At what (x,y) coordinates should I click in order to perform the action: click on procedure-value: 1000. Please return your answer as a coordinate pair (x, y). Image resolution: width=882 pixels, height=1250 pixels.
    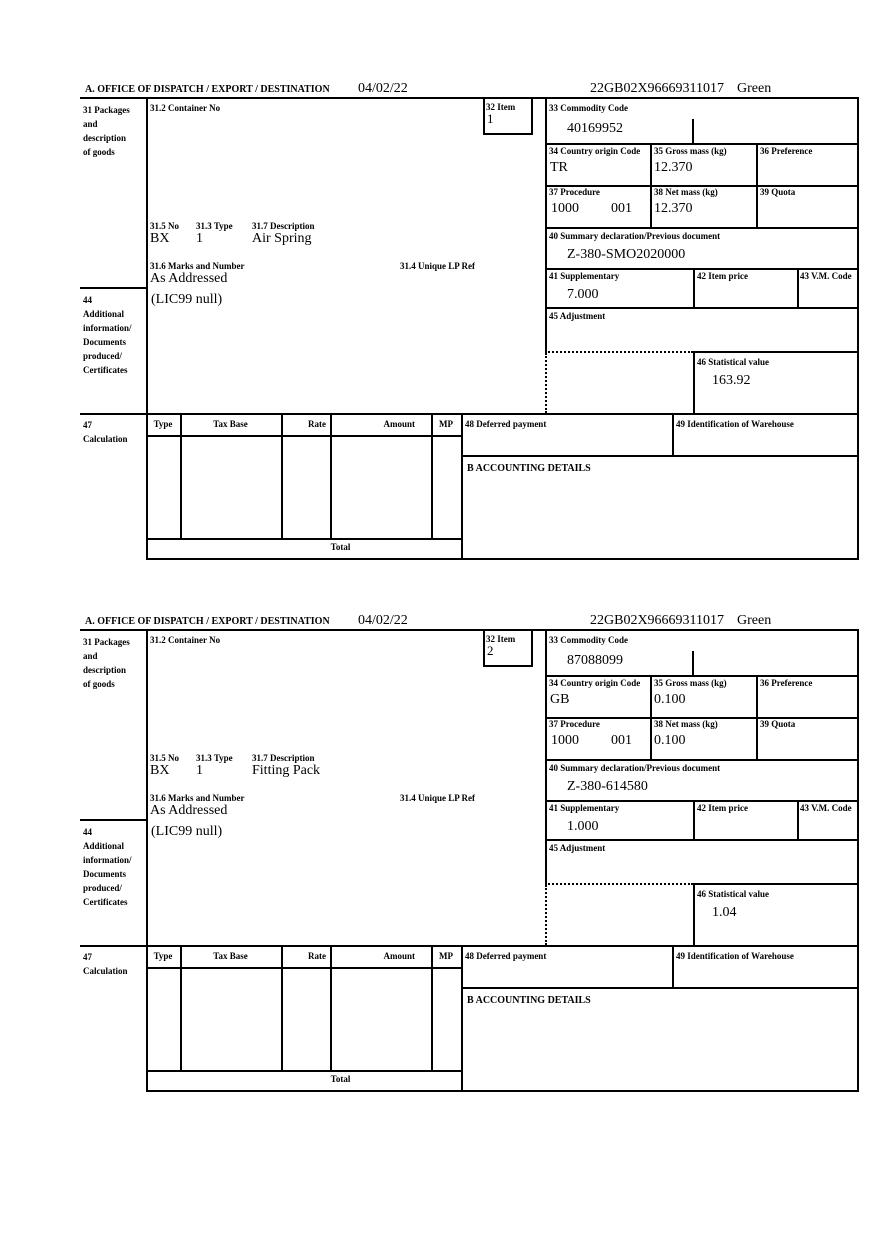
    Looking at the image, I should click on (565, 208).